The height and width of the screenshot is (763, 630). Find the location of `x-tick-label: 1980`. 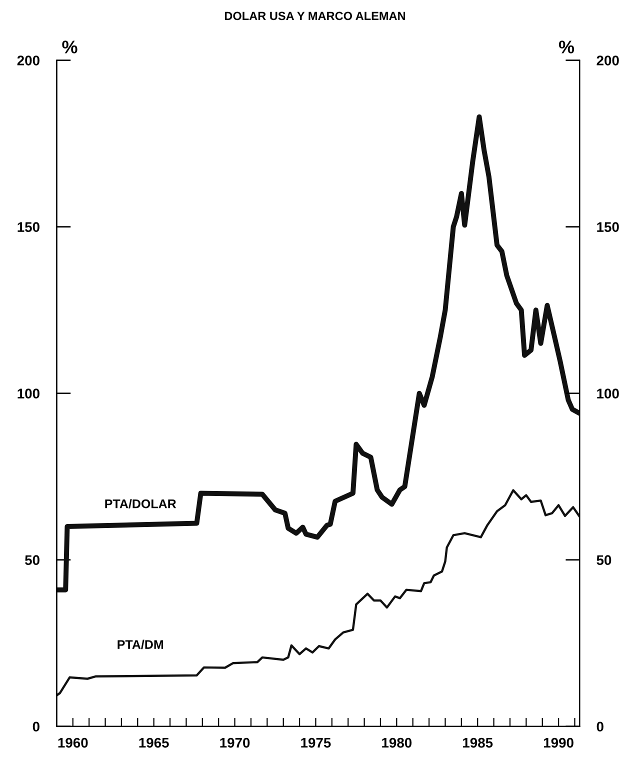

x-tick-label: 1980 is located at coordinates (397, 743).